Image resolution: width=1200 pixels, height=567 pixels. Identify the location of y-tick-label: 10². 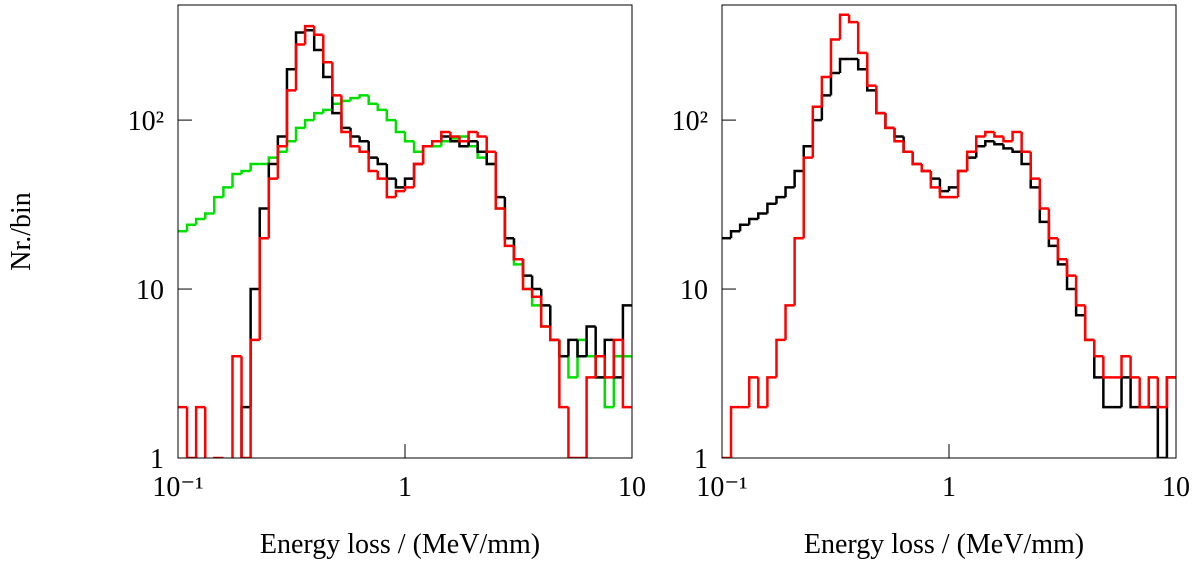
(690, 121).